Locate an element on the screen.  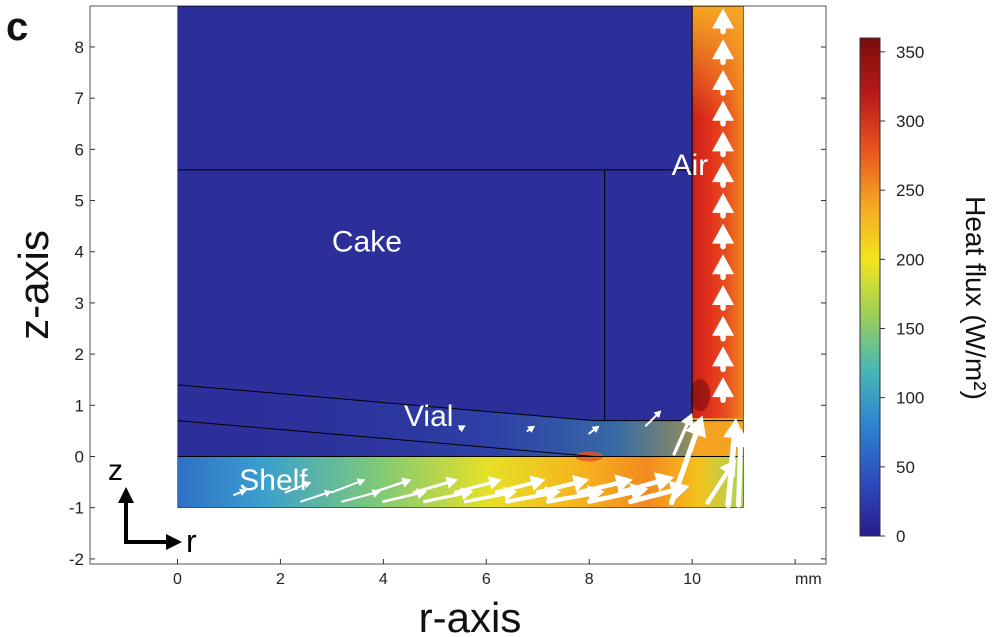
panel-label: c is located at coordinates (17, 27).